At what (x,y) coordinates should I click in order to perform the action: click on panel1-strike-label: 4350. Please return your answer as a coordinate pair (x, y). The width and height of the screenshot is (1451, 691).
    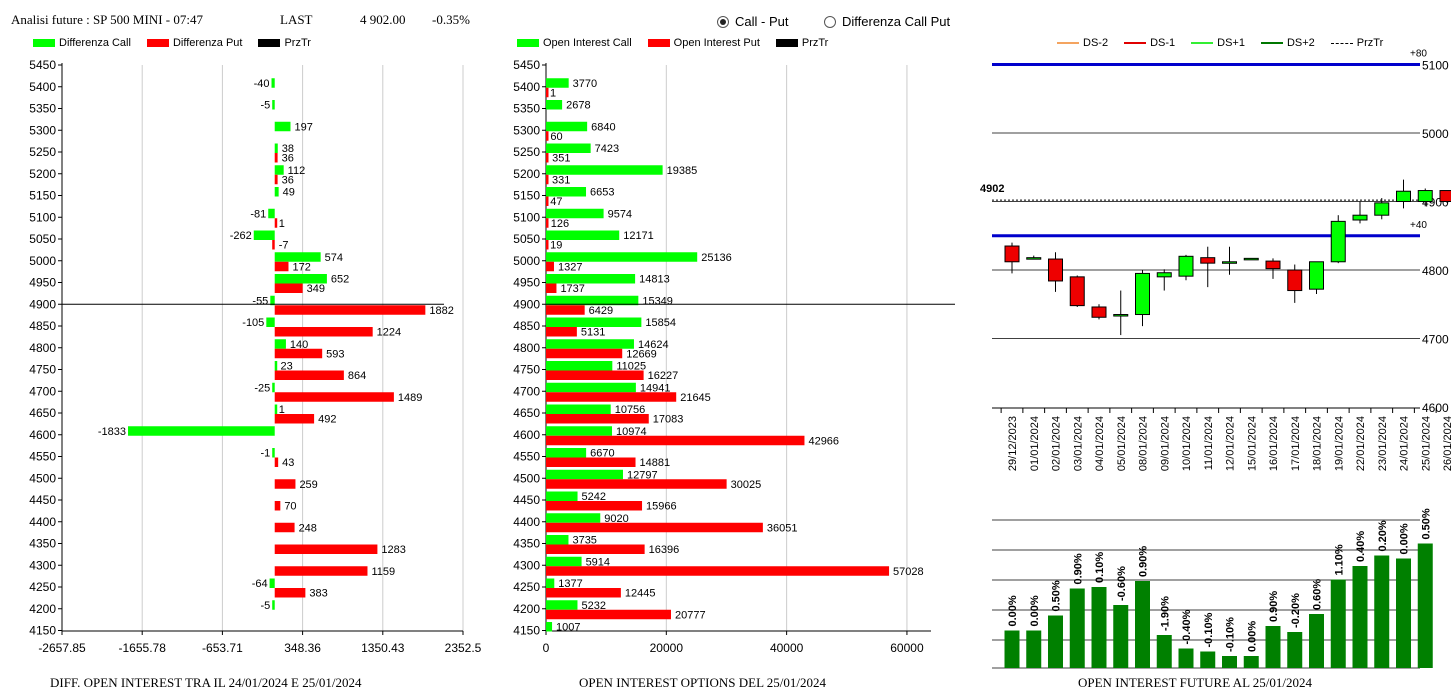
    Looking at the image, I should click on (42, 544).